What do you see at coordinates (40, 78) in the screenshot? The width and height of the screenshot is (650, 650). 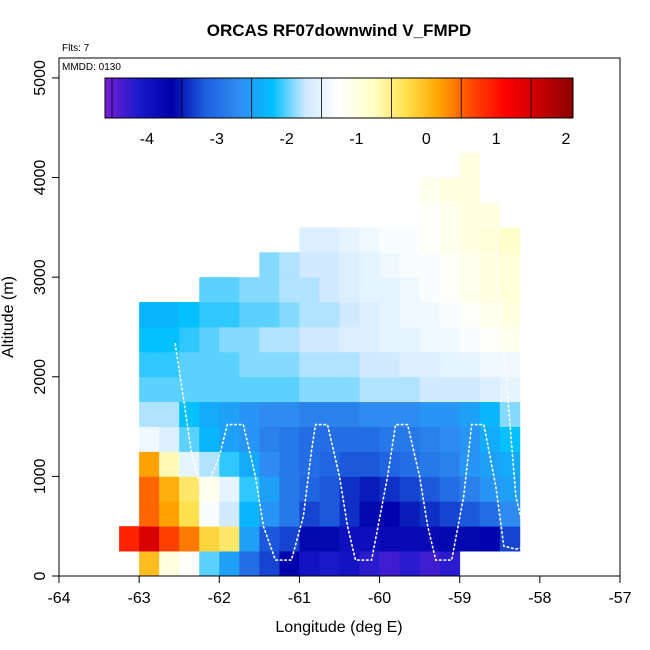 I see `y-tick-label: 5000` at bounding box center [40, 78].